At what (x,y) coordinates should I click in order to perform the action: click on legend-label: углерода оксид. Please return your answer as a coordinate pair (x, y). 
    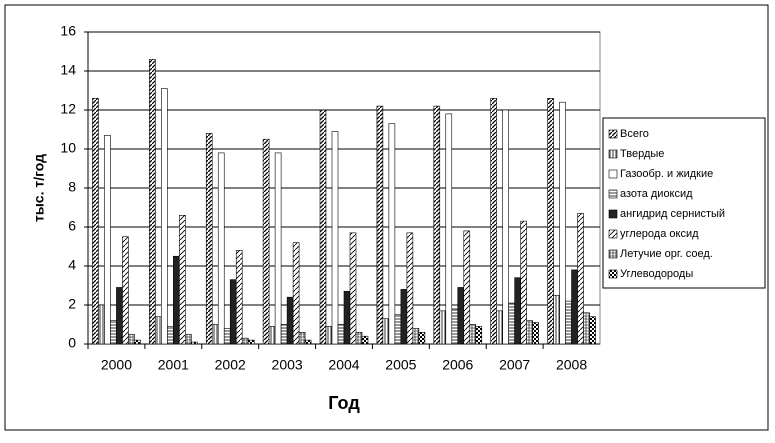
    Looking at the image, I should click on (659, 234).